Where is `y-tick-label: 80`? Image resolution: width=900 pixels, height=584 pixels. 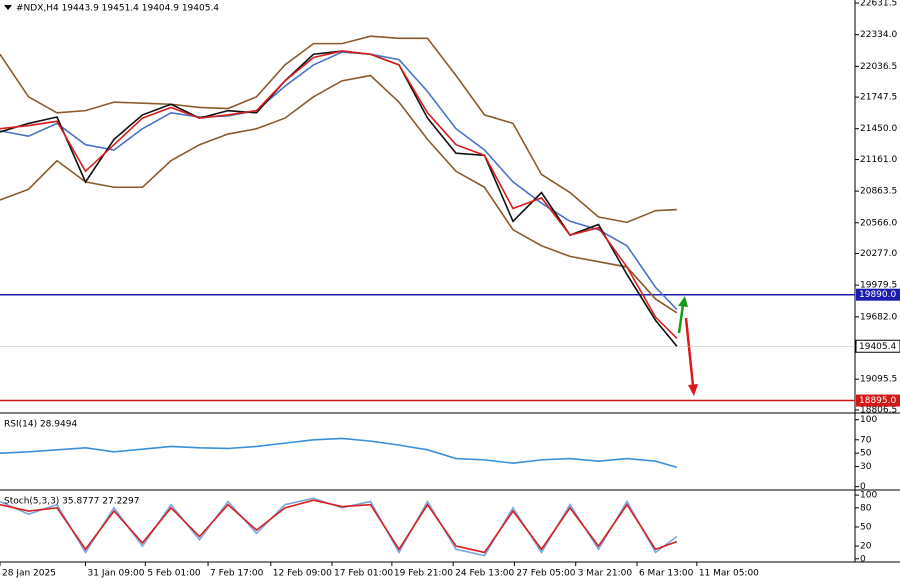
y-tick-label: 80 is located at coordinates (866, 508).